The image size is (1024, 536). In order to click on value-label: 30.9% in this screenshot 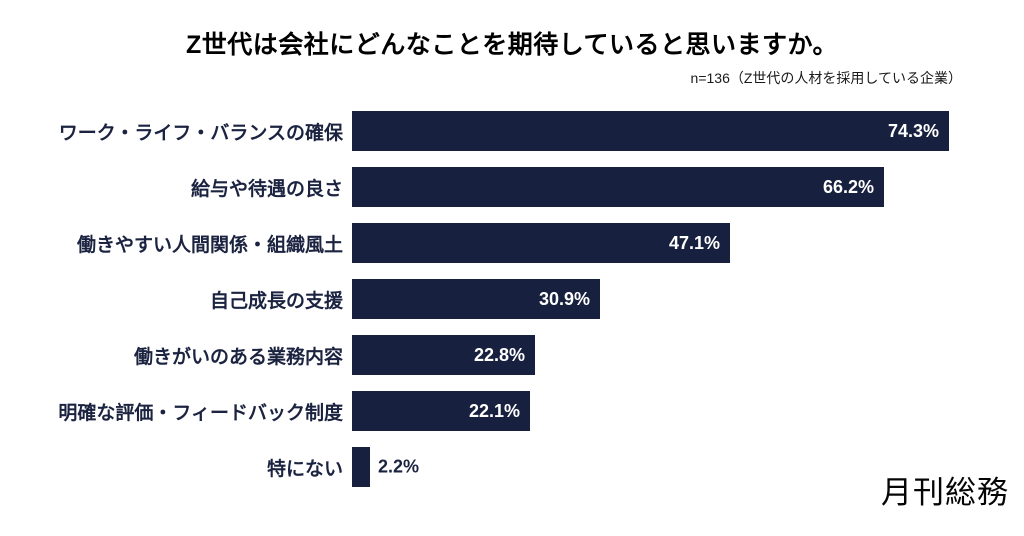, I will do `click(564, 298)`.